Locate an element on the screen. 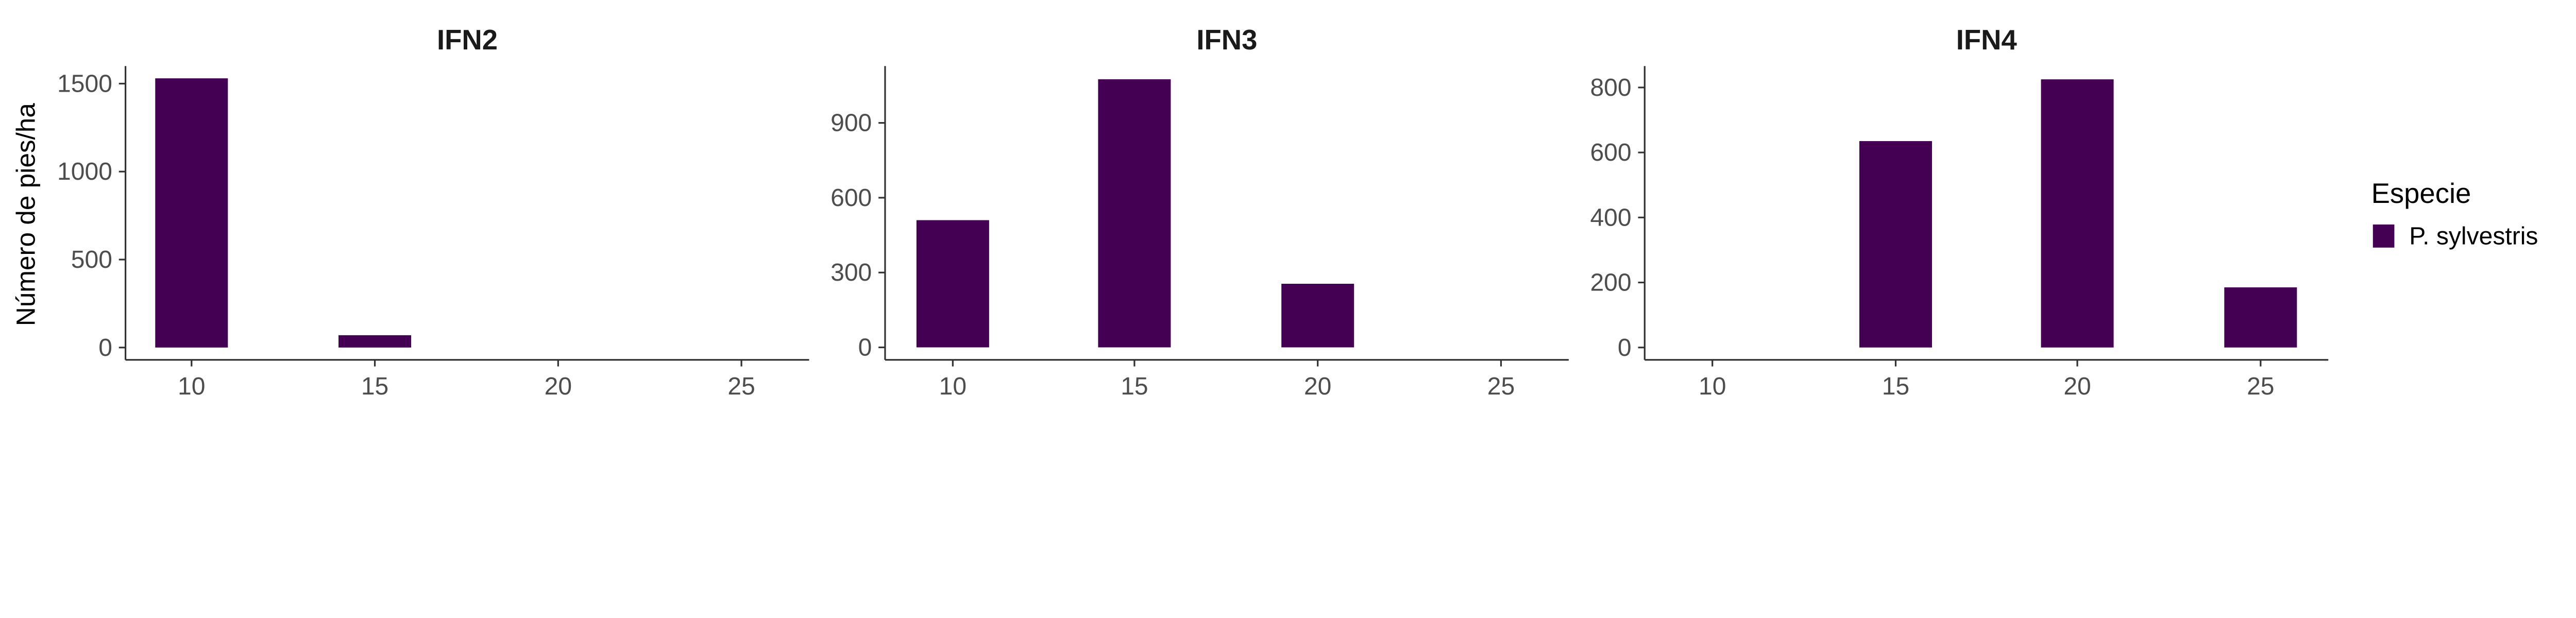 The width and height of the screenshot is (2576, 618). legend-swatch-p-sylvestris is located at coordinates (2383, 236).